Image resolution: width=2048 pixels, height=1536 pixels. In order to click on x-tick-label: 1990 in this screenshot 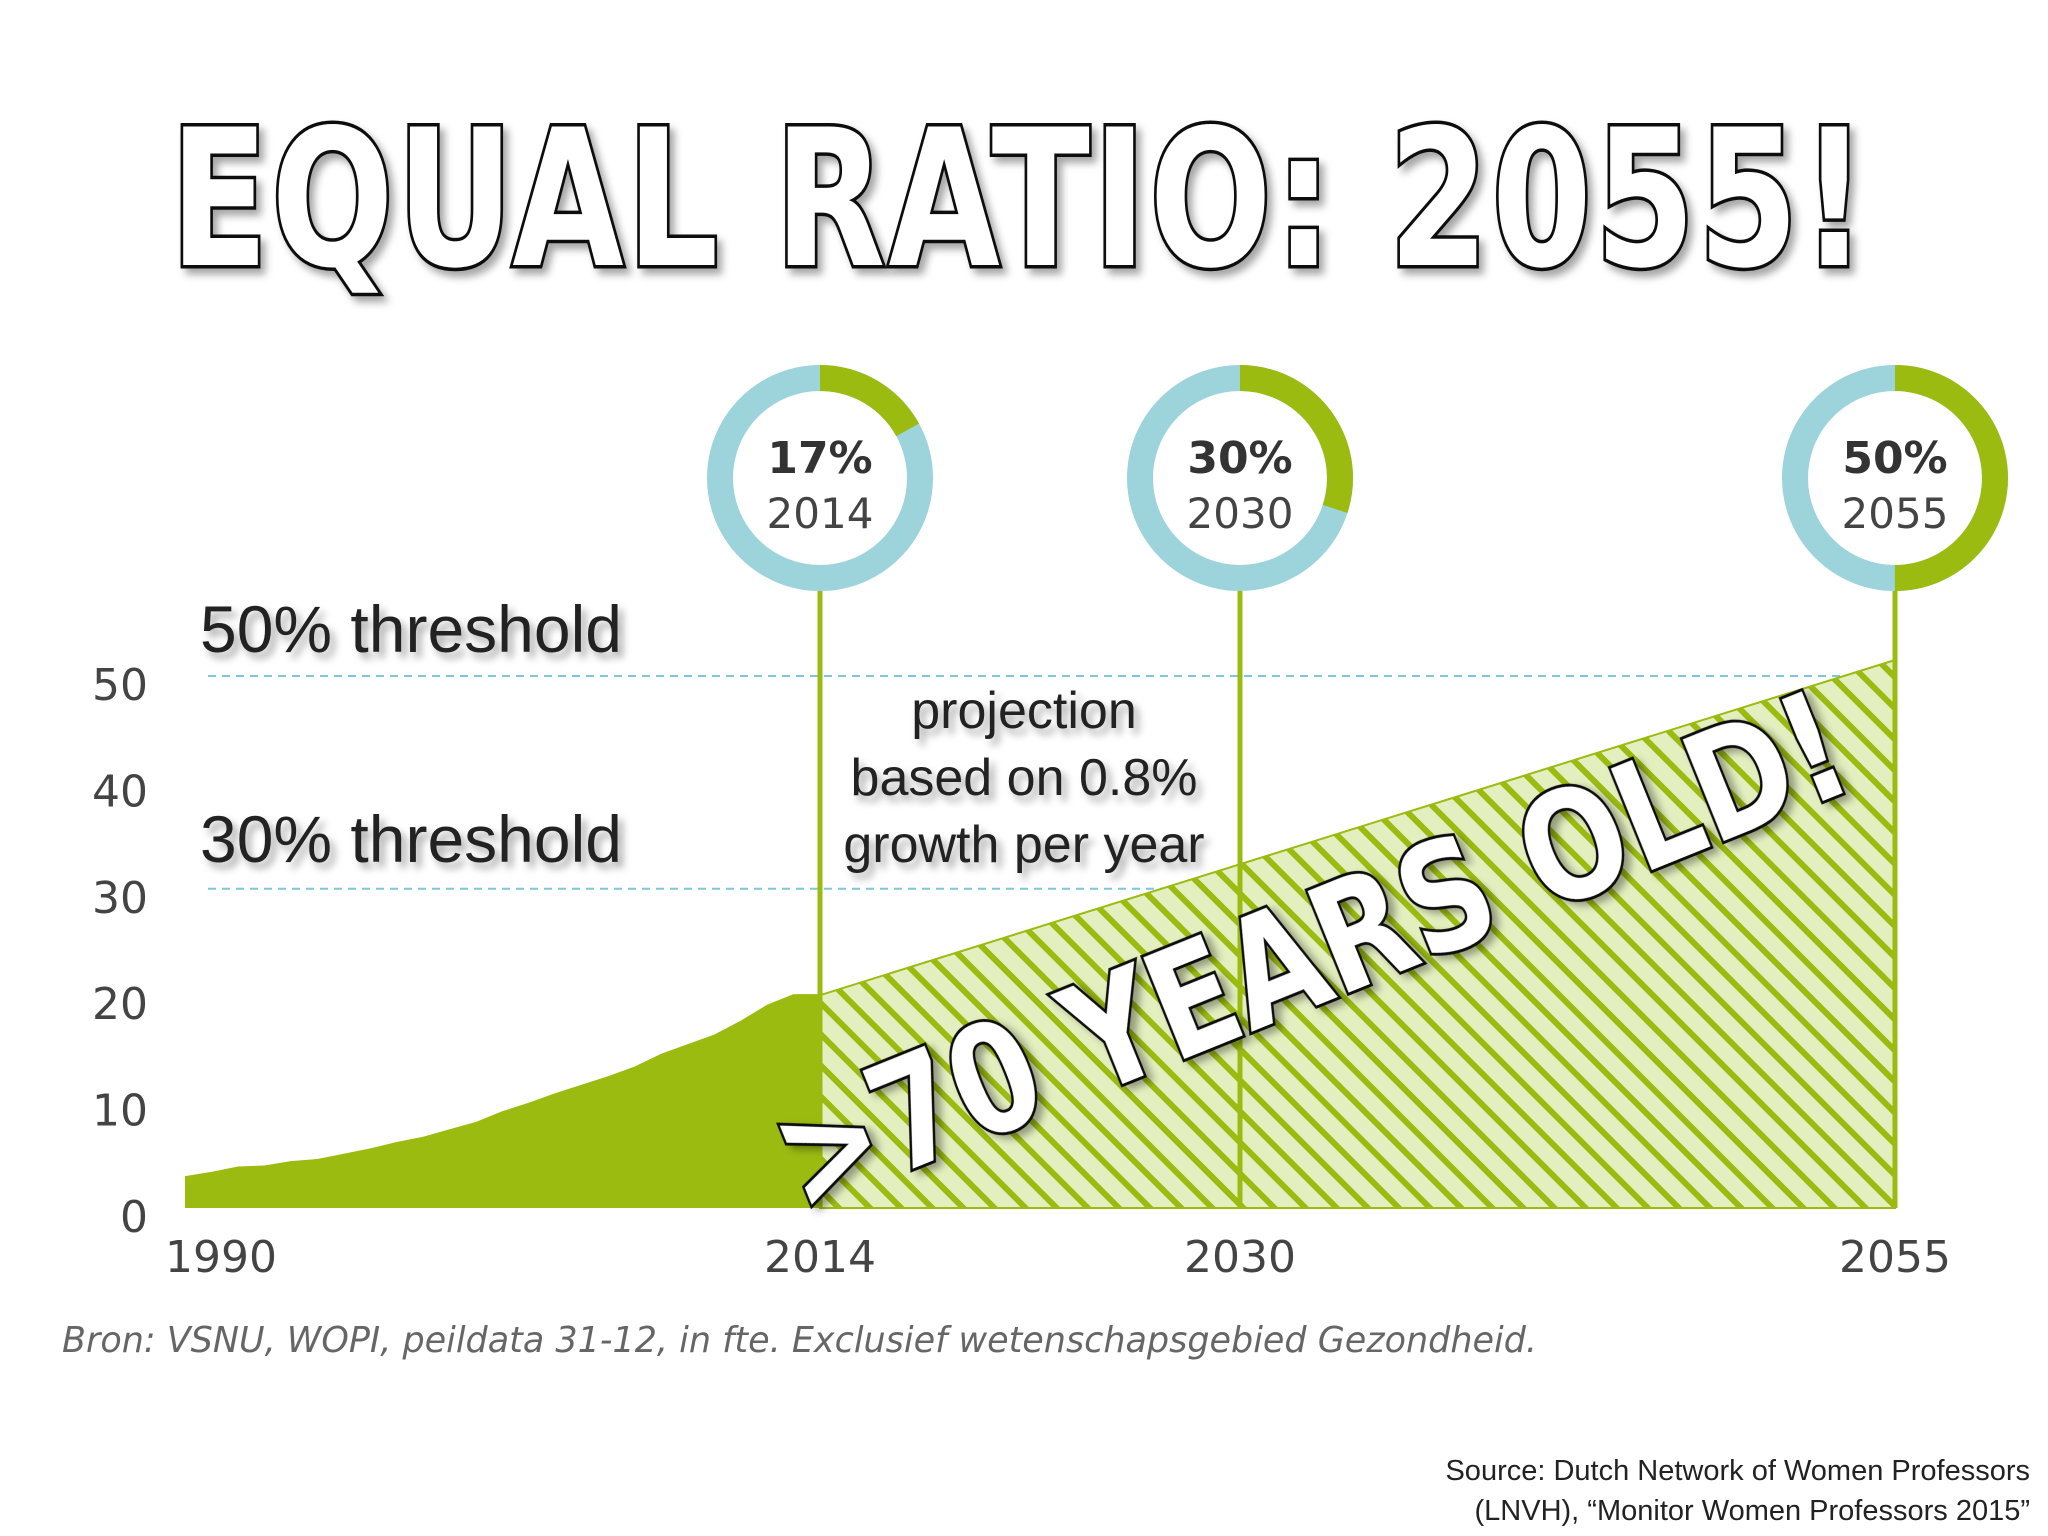, I will do `click(221, 1257)`.